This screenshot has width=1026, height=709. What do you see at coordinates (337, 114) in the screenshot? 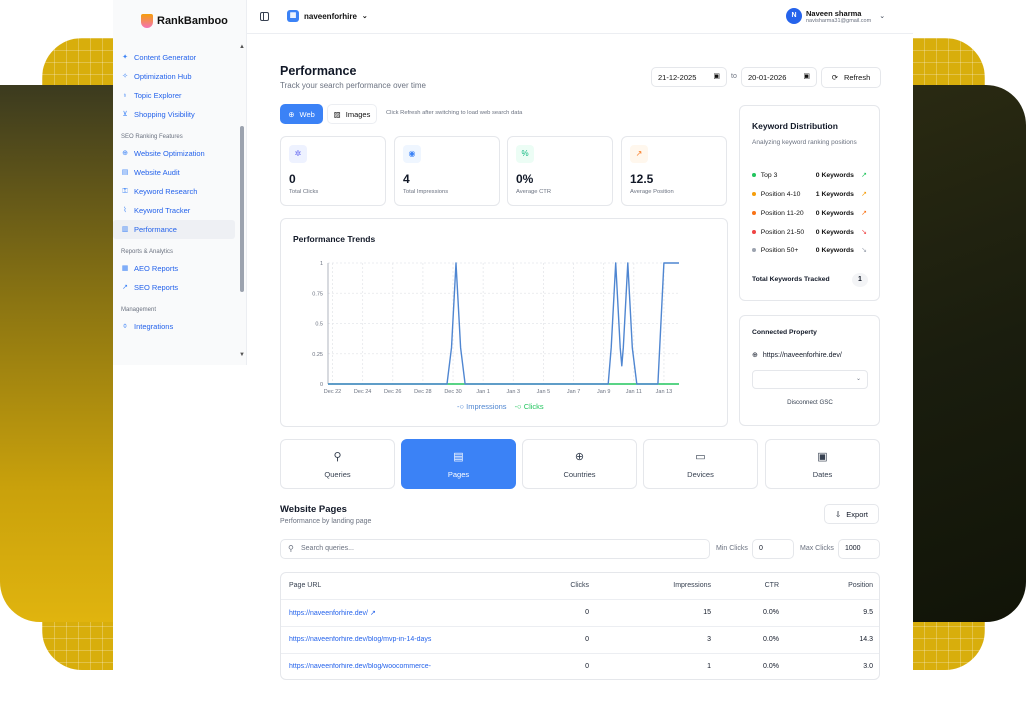
I see `image-icon: ▨` at bounding box center [337, 114].